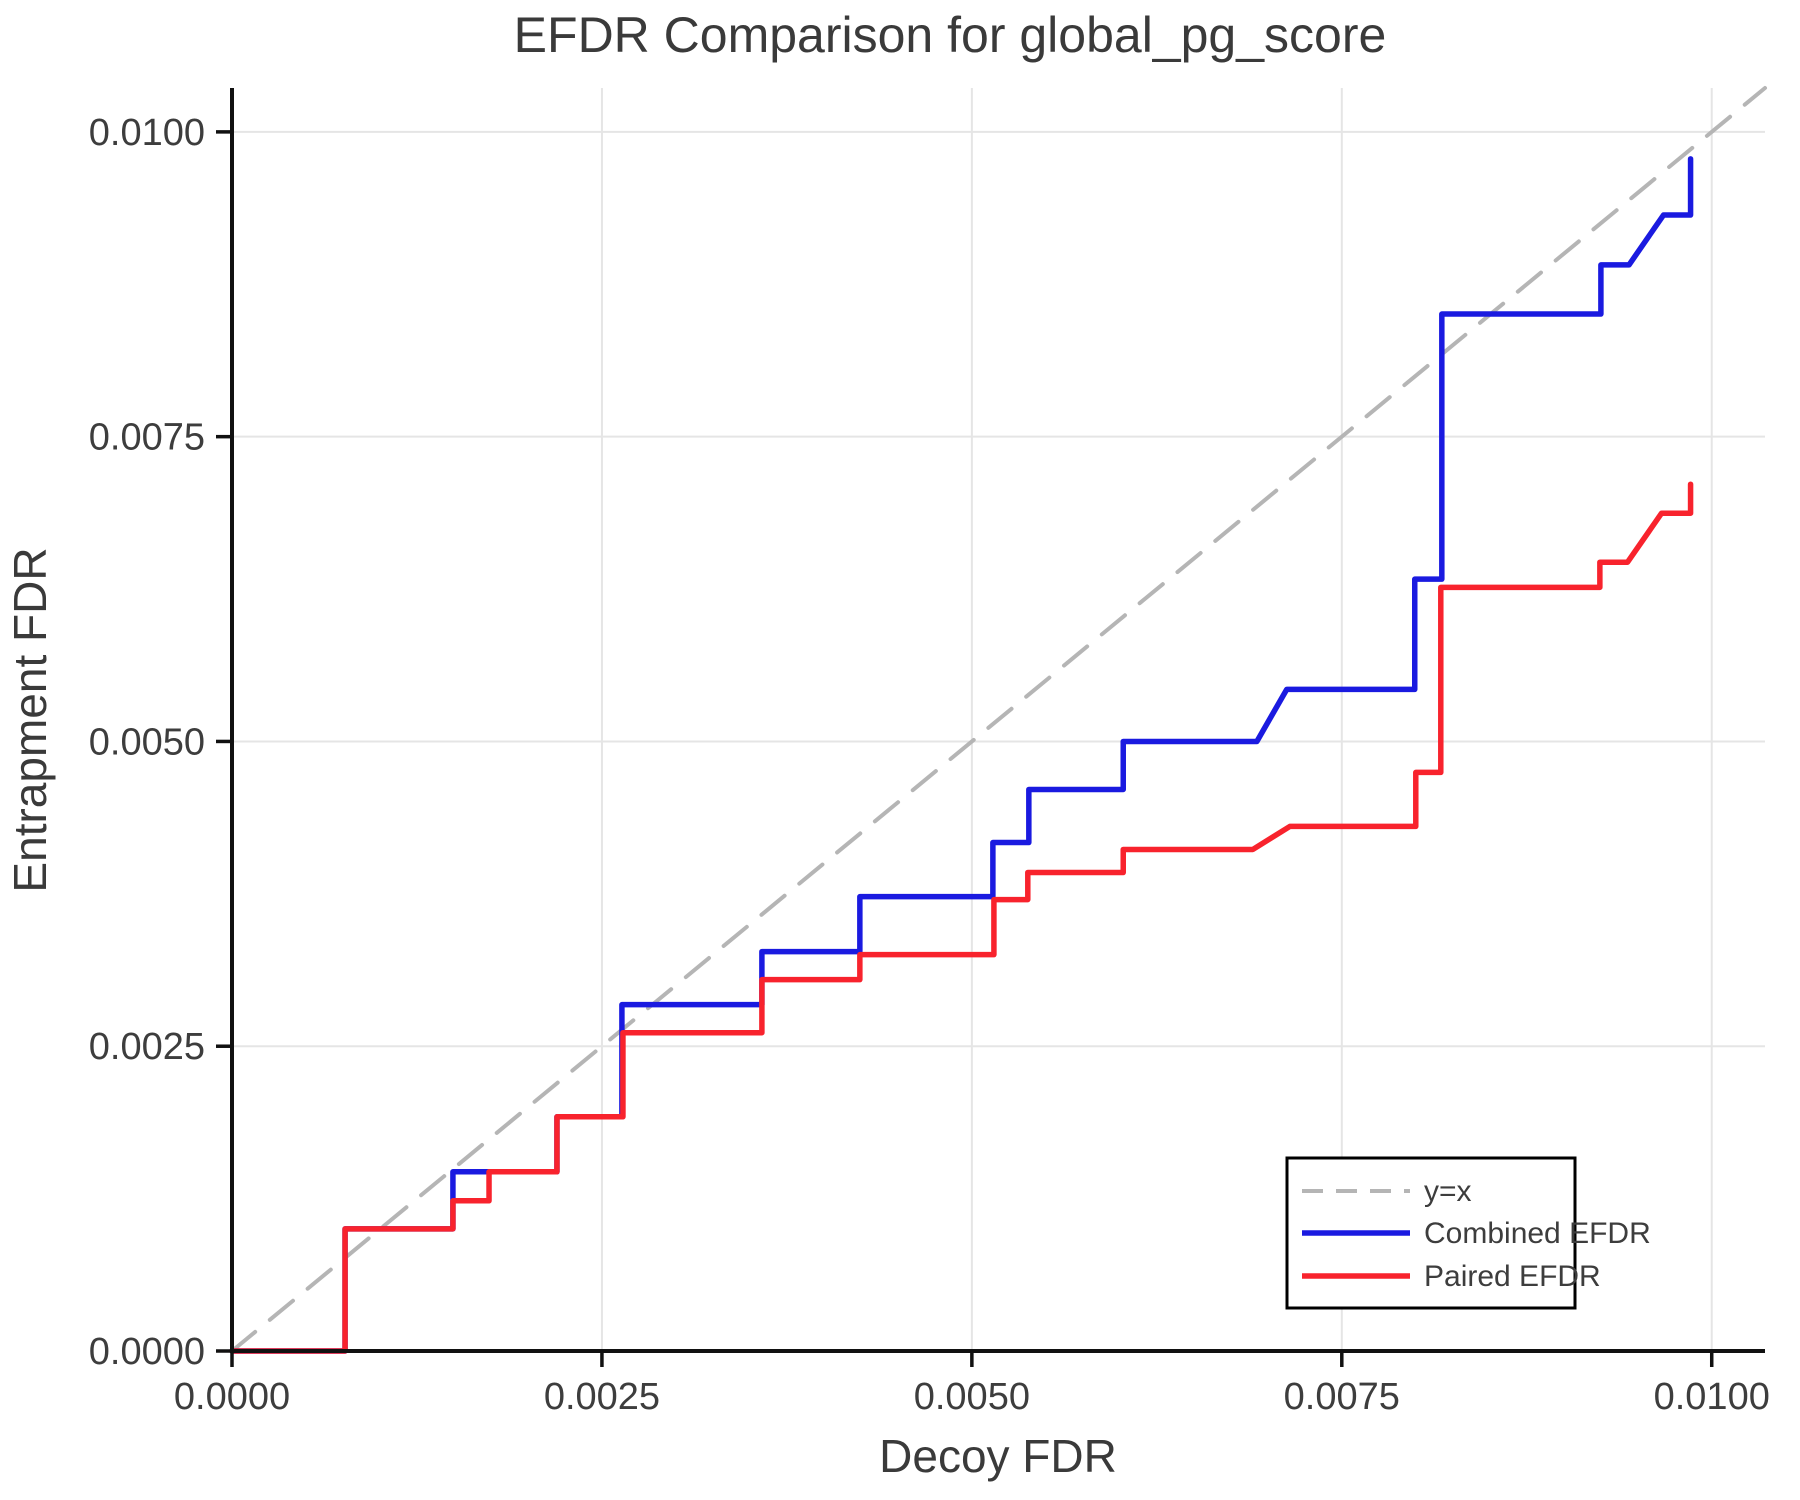 Image resolution: width=1800 pixels, height=1500 pixels. What do you see at coordinates (998, 1456) in the screenshot?
I see `x-axis-label: Decoy FDR` at bounding box center [998, 1456].